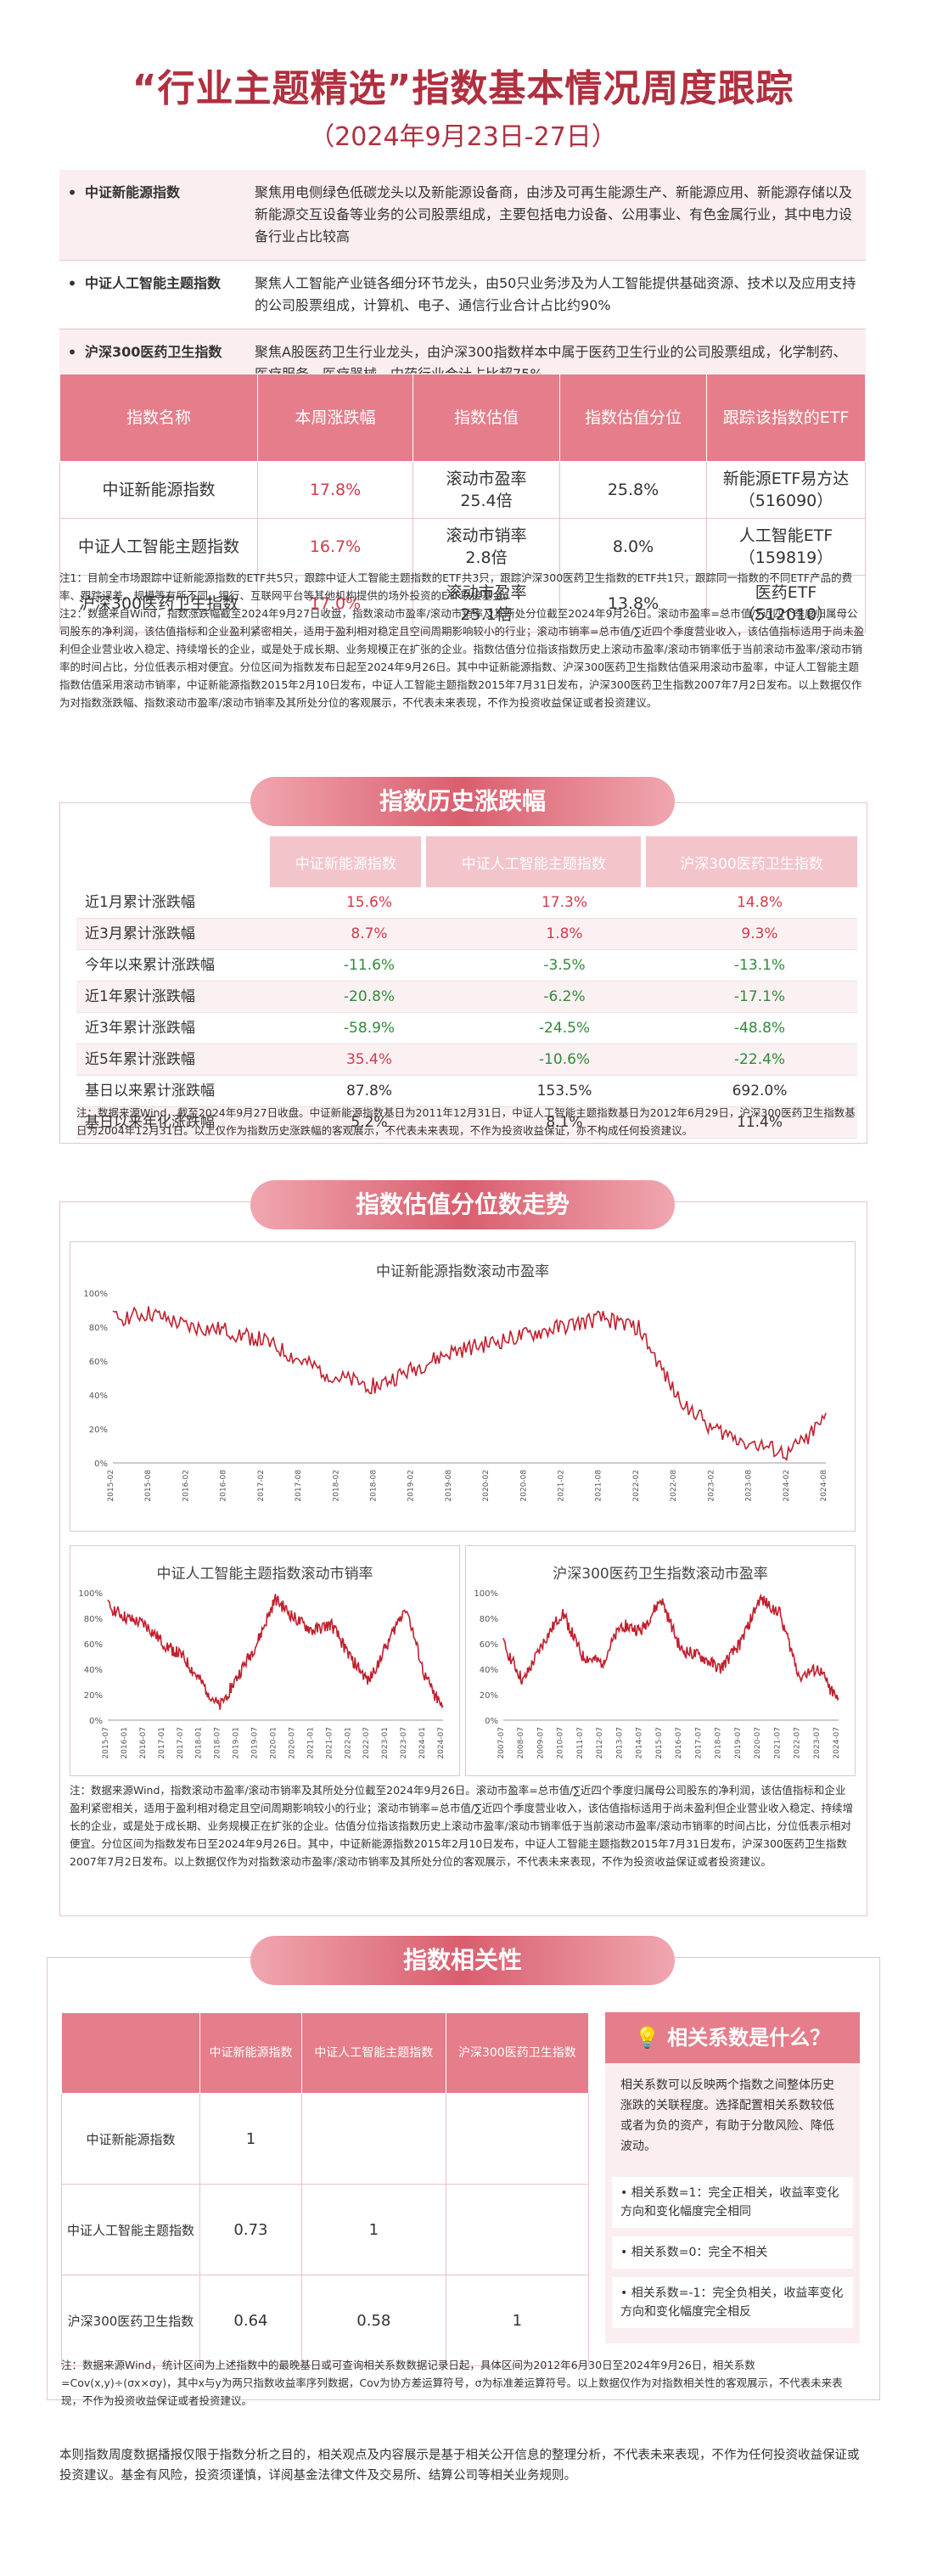  What do you see at coordinates (261, 1486) in the screenshot?
I see `x-tick-label: 2017-02` at bounding box center [261, 1486].